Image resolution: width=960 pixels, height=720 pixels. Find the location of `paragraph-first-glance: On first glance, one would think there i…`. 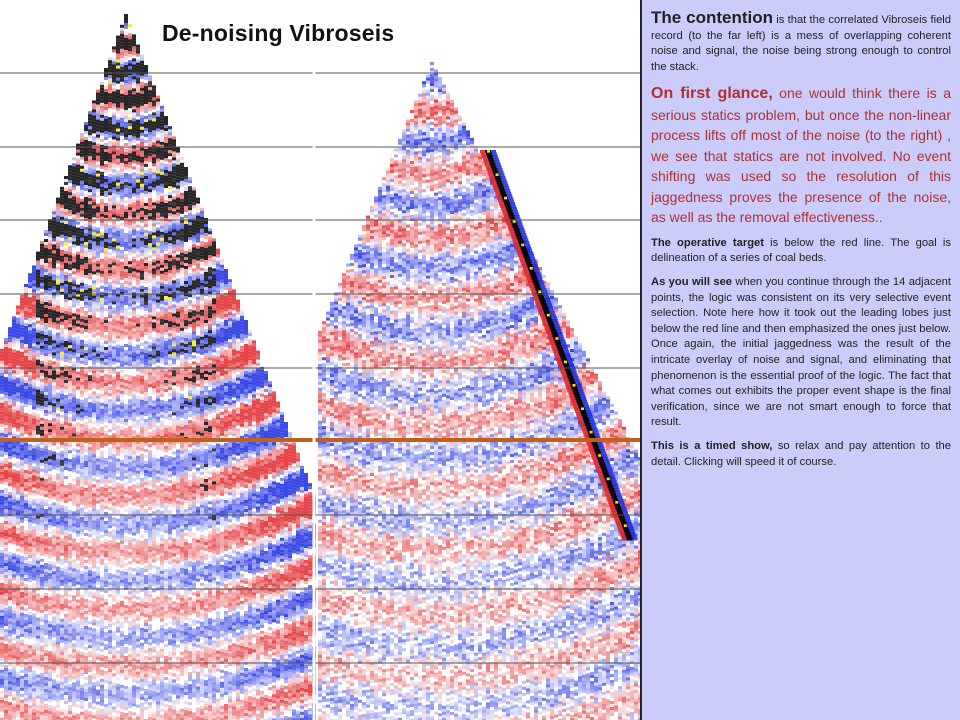

paragraph-first-glance: On first glance, one would think there i… is located at coordinates (801, 155).